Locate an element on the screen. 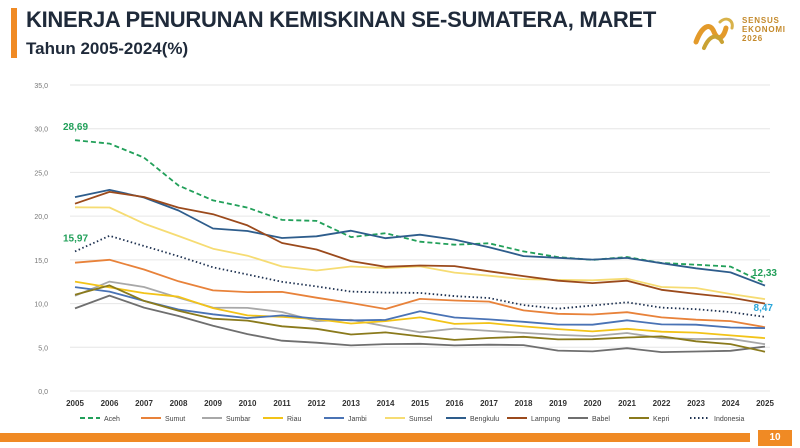 Image resolution: width=800 pixels, height=448 pixels. legend-label: Lampung is located at coordinates (545, 419).